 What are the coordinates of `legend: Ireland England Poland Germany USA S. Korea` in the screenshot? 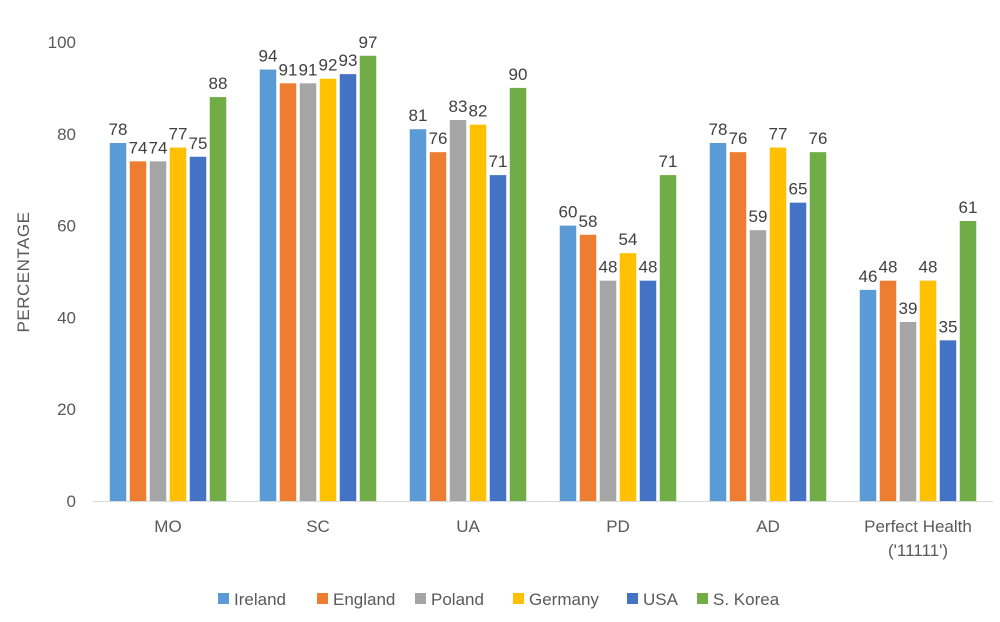 It's located at (499, 599).